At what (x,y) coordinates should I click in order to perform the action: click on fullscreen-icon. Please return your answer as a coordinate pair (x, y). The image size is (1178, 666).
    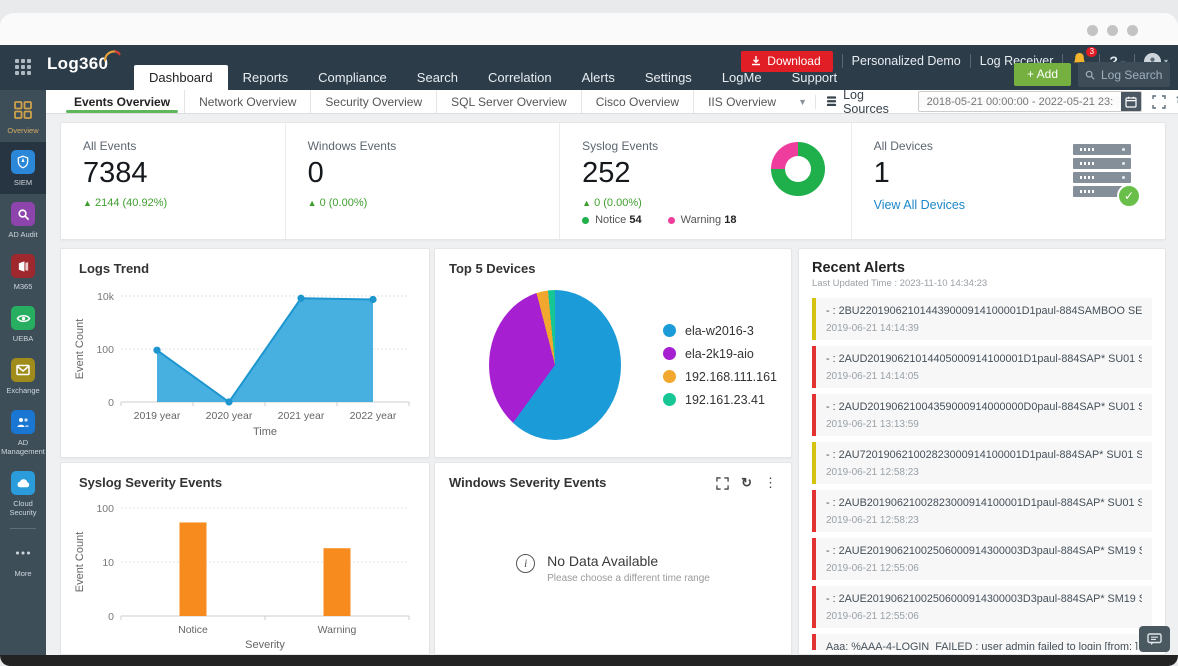
    Looking at the image, I should click on (1159, 101).